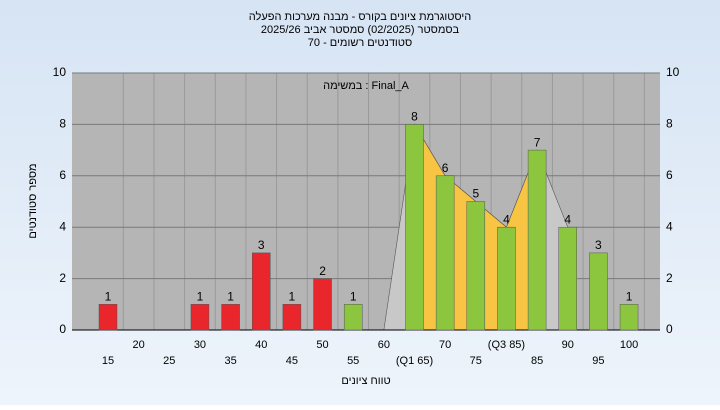  I want to click on x-tick-label: 95, so click(598, 361).